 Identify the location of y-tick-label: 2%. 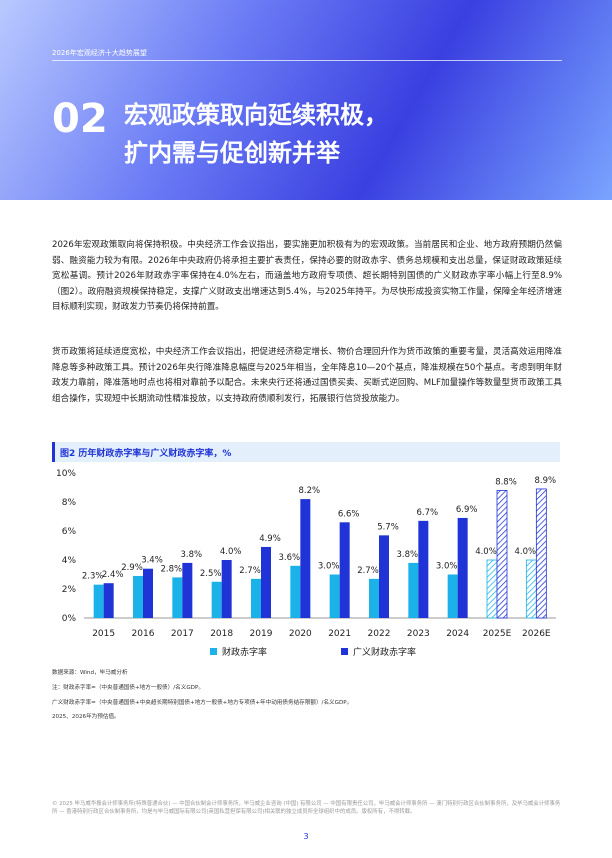
(69, 590).